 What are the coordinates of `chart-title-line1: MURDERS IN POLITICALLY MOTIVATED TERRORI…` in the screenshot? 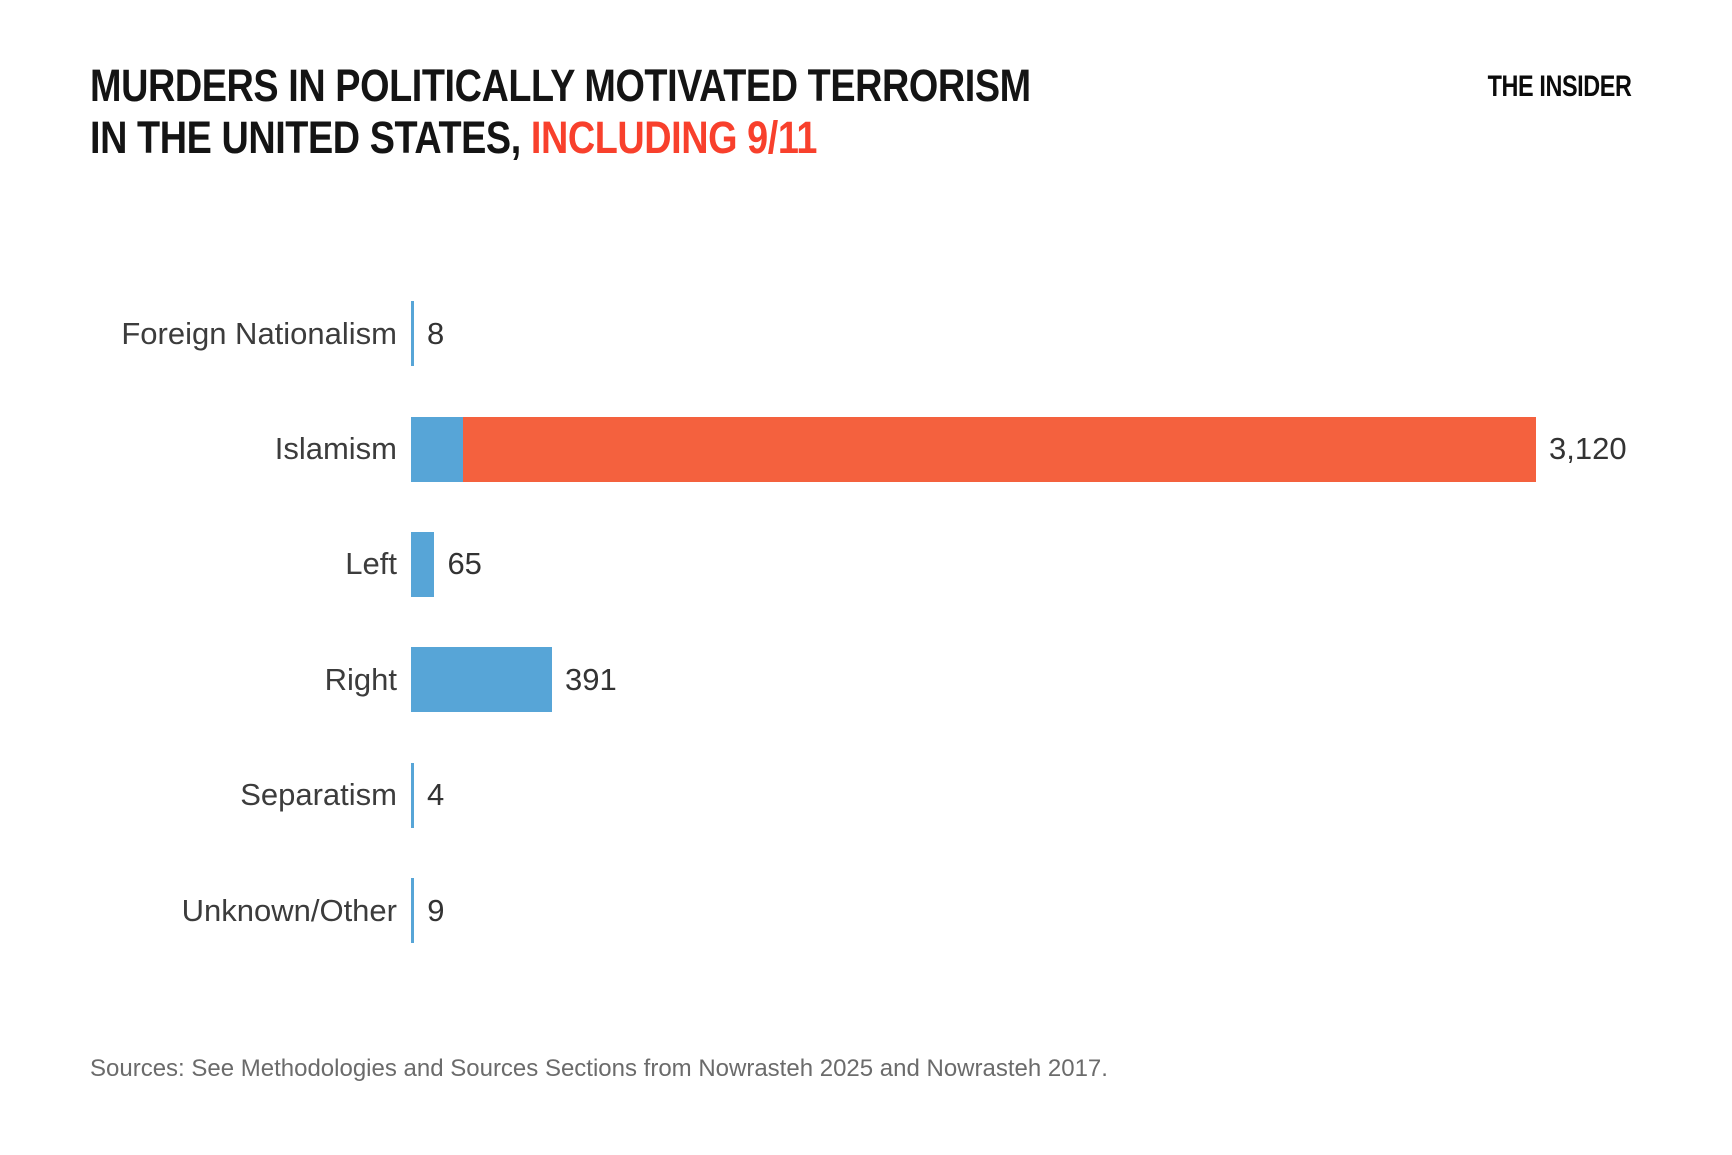 It's located at (560, 85).